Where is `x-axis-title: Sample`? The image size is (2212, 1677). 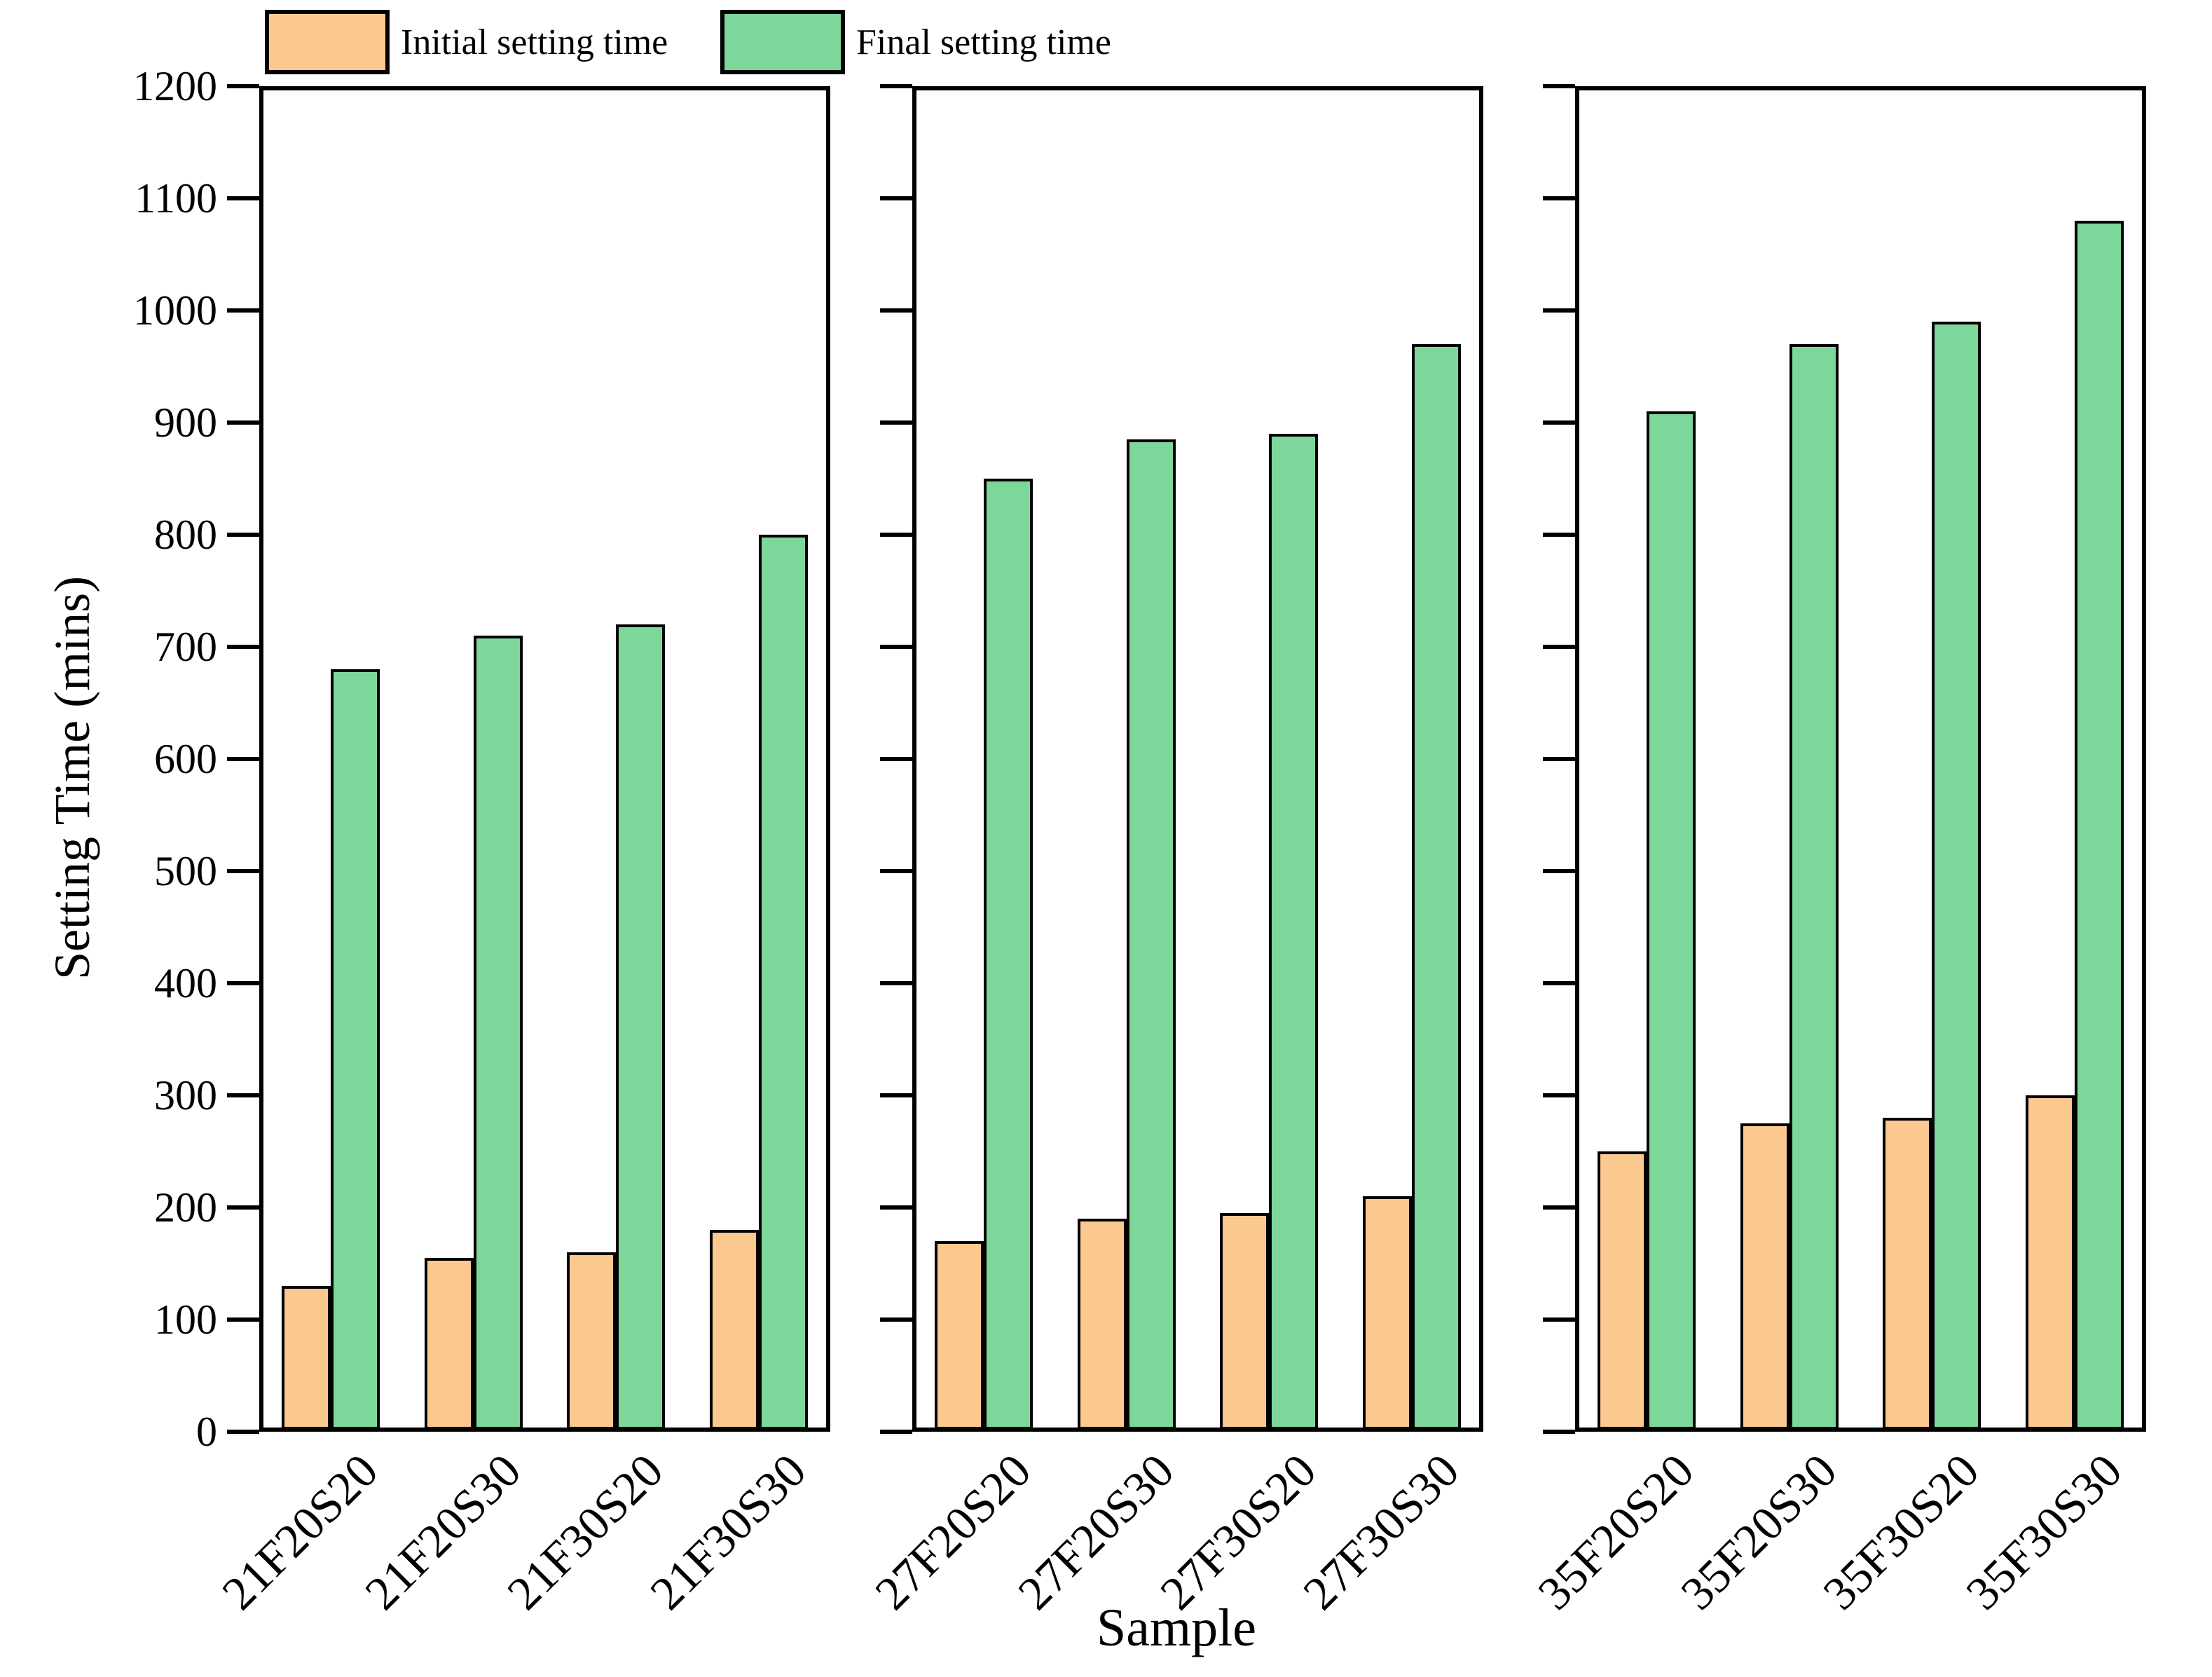 x-axis-title: Sample is located at coordinates (1176, 1628).